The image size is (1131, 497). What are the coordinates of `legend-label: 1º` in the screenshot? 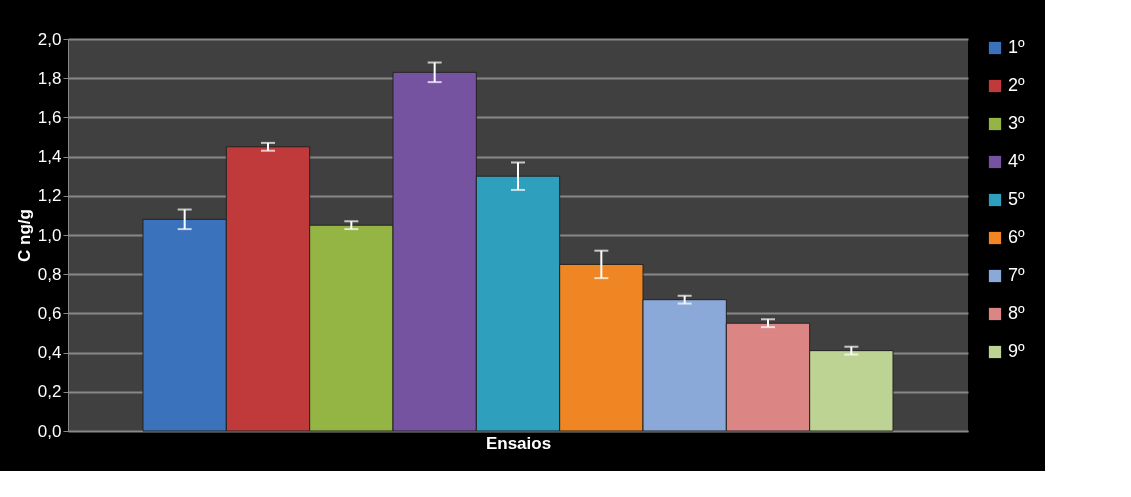 It's located at (1017, 47).